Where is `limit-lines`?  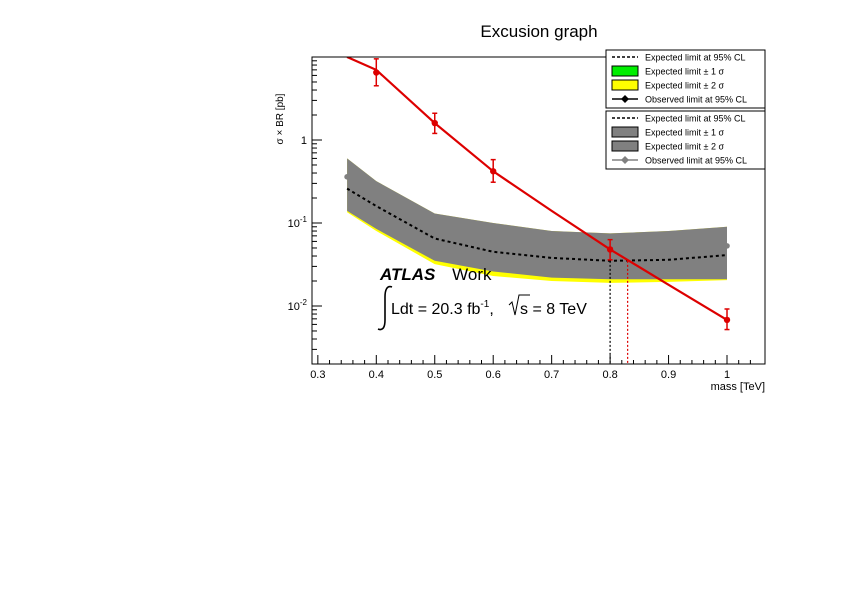 limit-lines is located at coordinates (537, 269).